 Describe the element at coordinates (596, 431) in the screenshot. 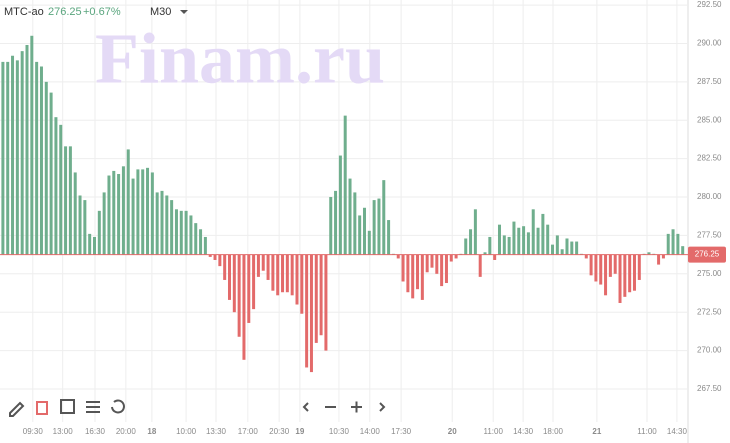

I see `x-tick-label: 21` at that location.